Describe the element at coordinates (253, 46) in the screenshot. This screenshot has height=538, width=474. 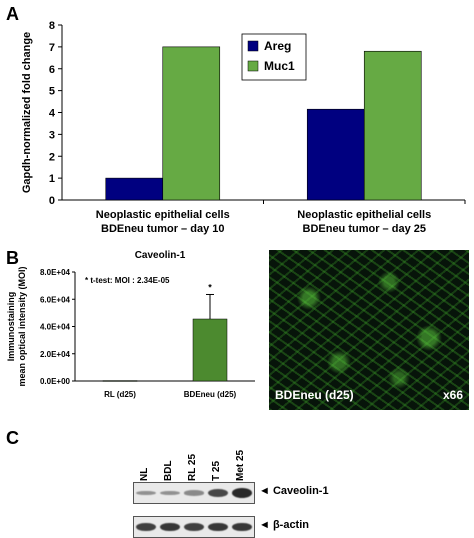
I see `legend-swatch-areg` at that location.